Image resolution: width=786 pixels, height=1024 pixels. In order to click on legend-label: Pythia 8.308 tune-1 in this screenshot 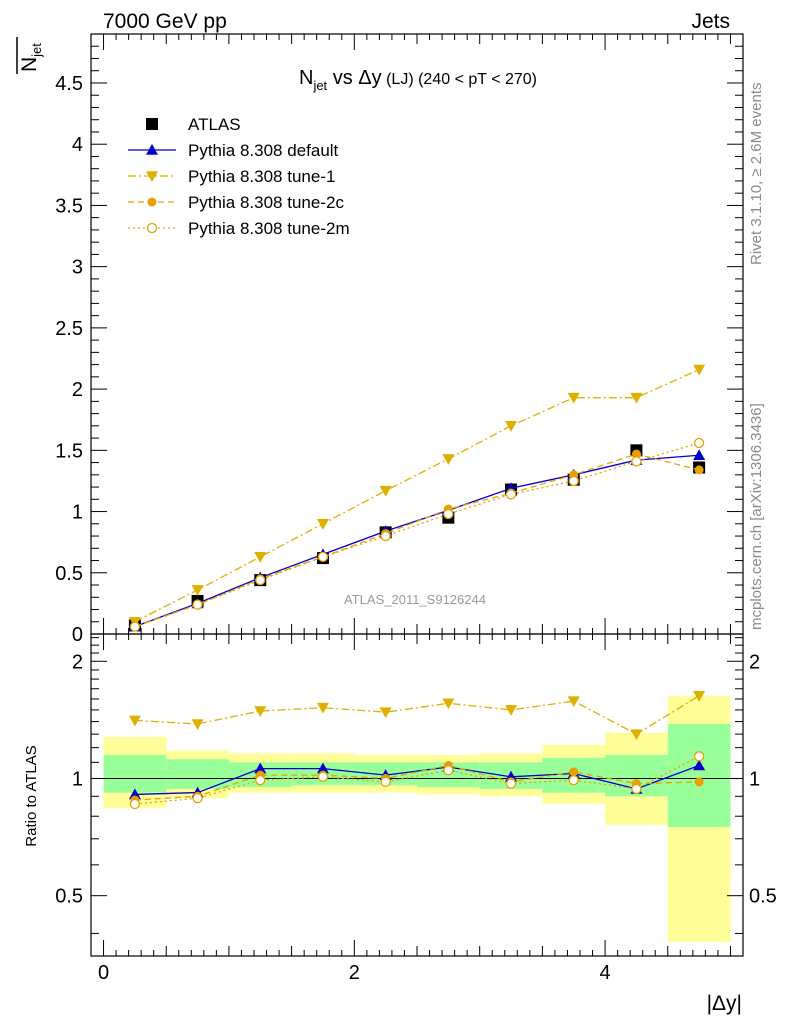, I will do `click(261, 176)`.